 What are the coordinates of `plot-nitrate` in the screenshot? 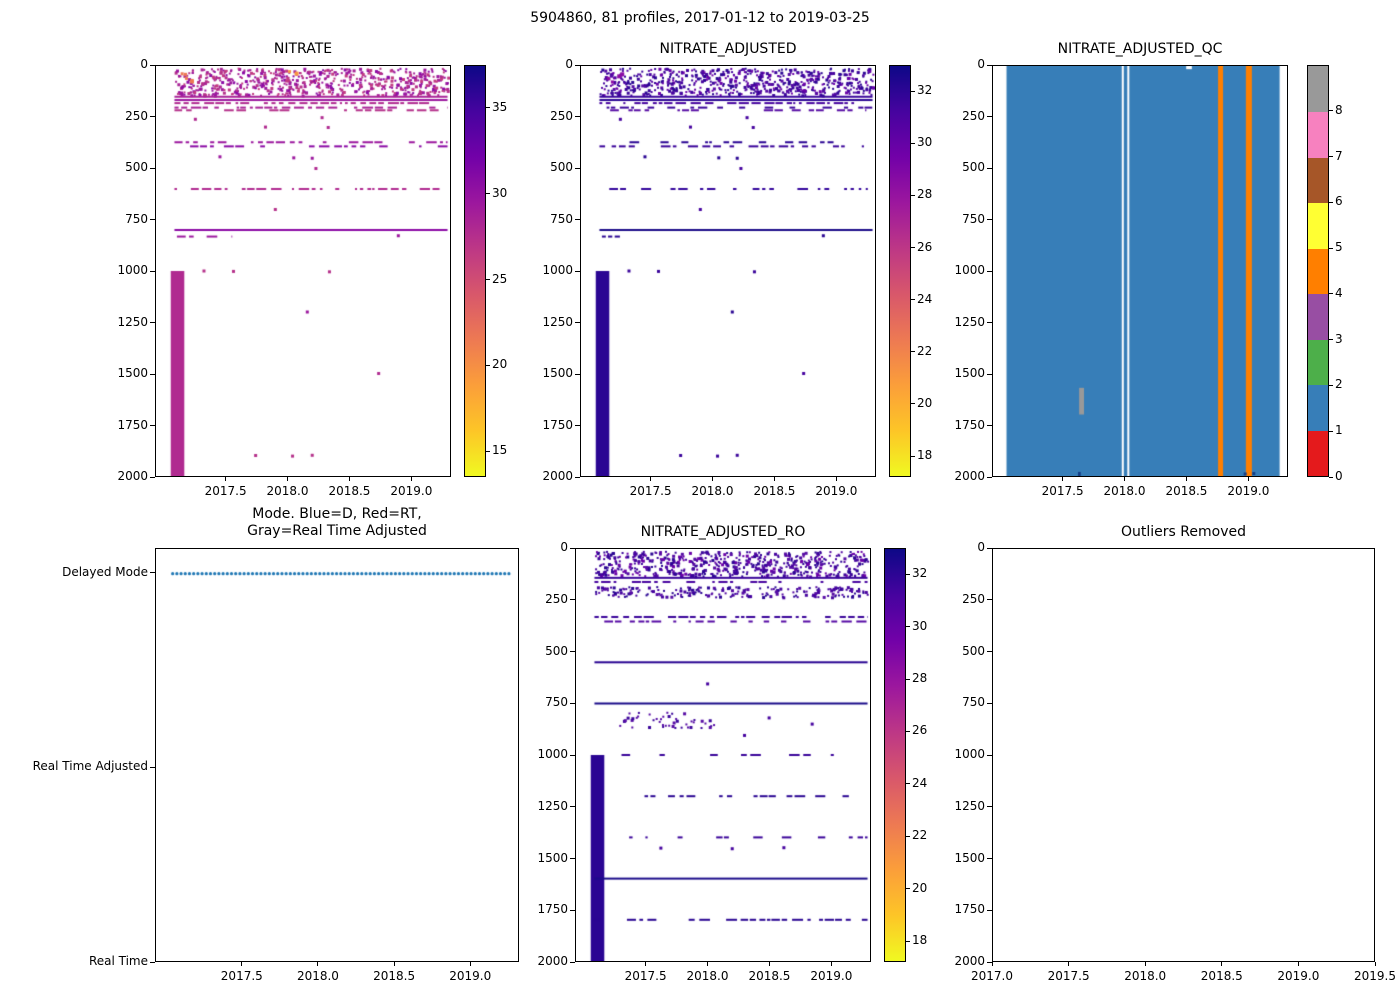 It's located at (303, 271).